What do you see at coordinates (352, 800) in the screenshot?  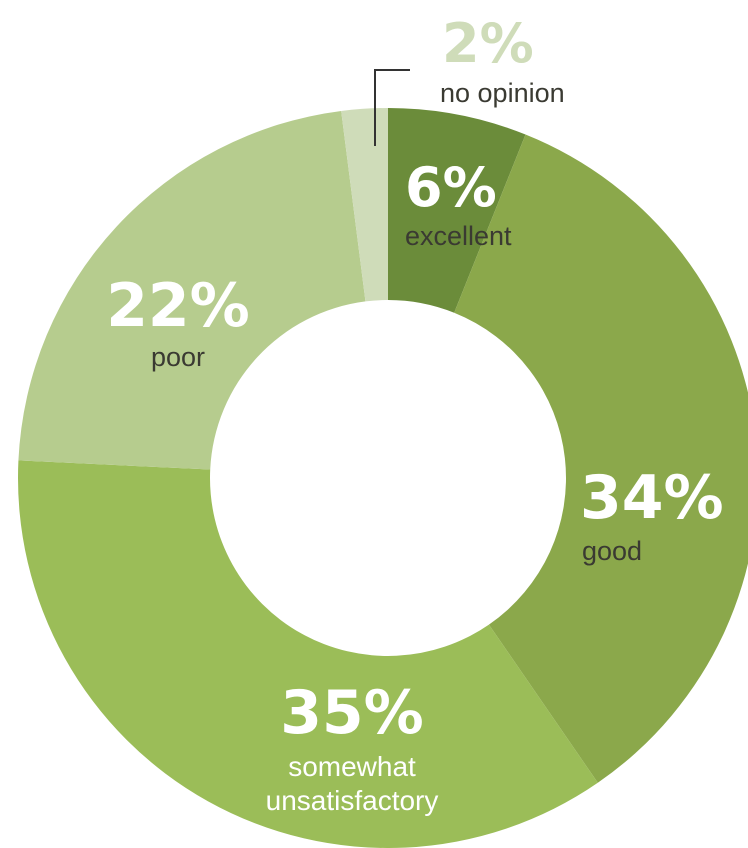 I see `somewhat-unsatisfactory-category-label-line-2: unsatisfactory` at bounding box center [352, 800].